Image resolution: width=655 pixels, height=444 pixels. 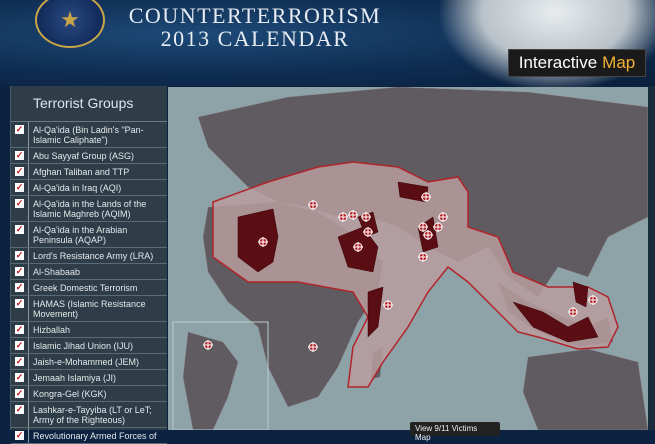 I want to click on interactive-map-label: Interactive, so click(x=558, y=62).